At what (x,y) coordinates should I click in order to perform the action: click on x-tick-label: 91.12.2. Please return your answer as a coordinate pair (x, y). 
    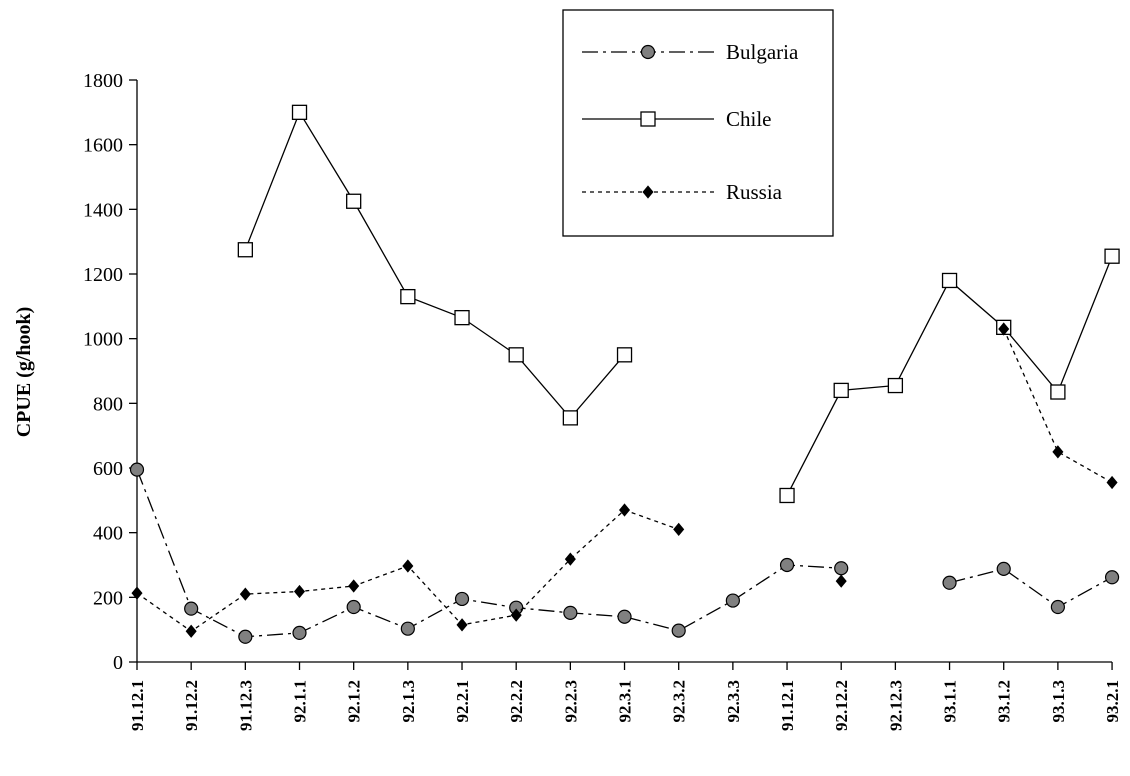
    Looking at the image, I should click on (191, 705).